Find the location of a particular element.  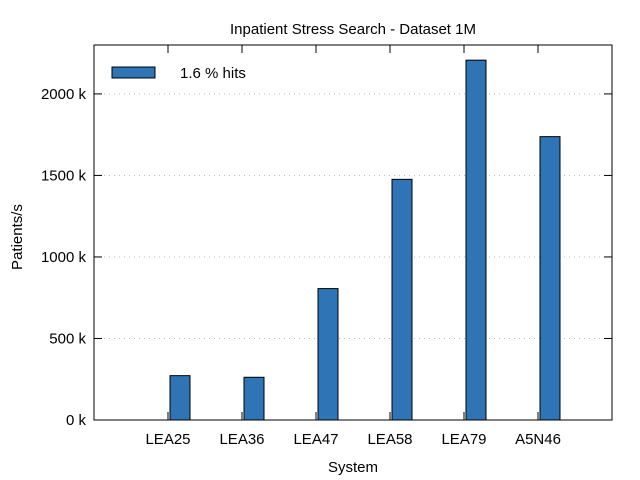

bar-lea79 is located at coordinates (476, 240).